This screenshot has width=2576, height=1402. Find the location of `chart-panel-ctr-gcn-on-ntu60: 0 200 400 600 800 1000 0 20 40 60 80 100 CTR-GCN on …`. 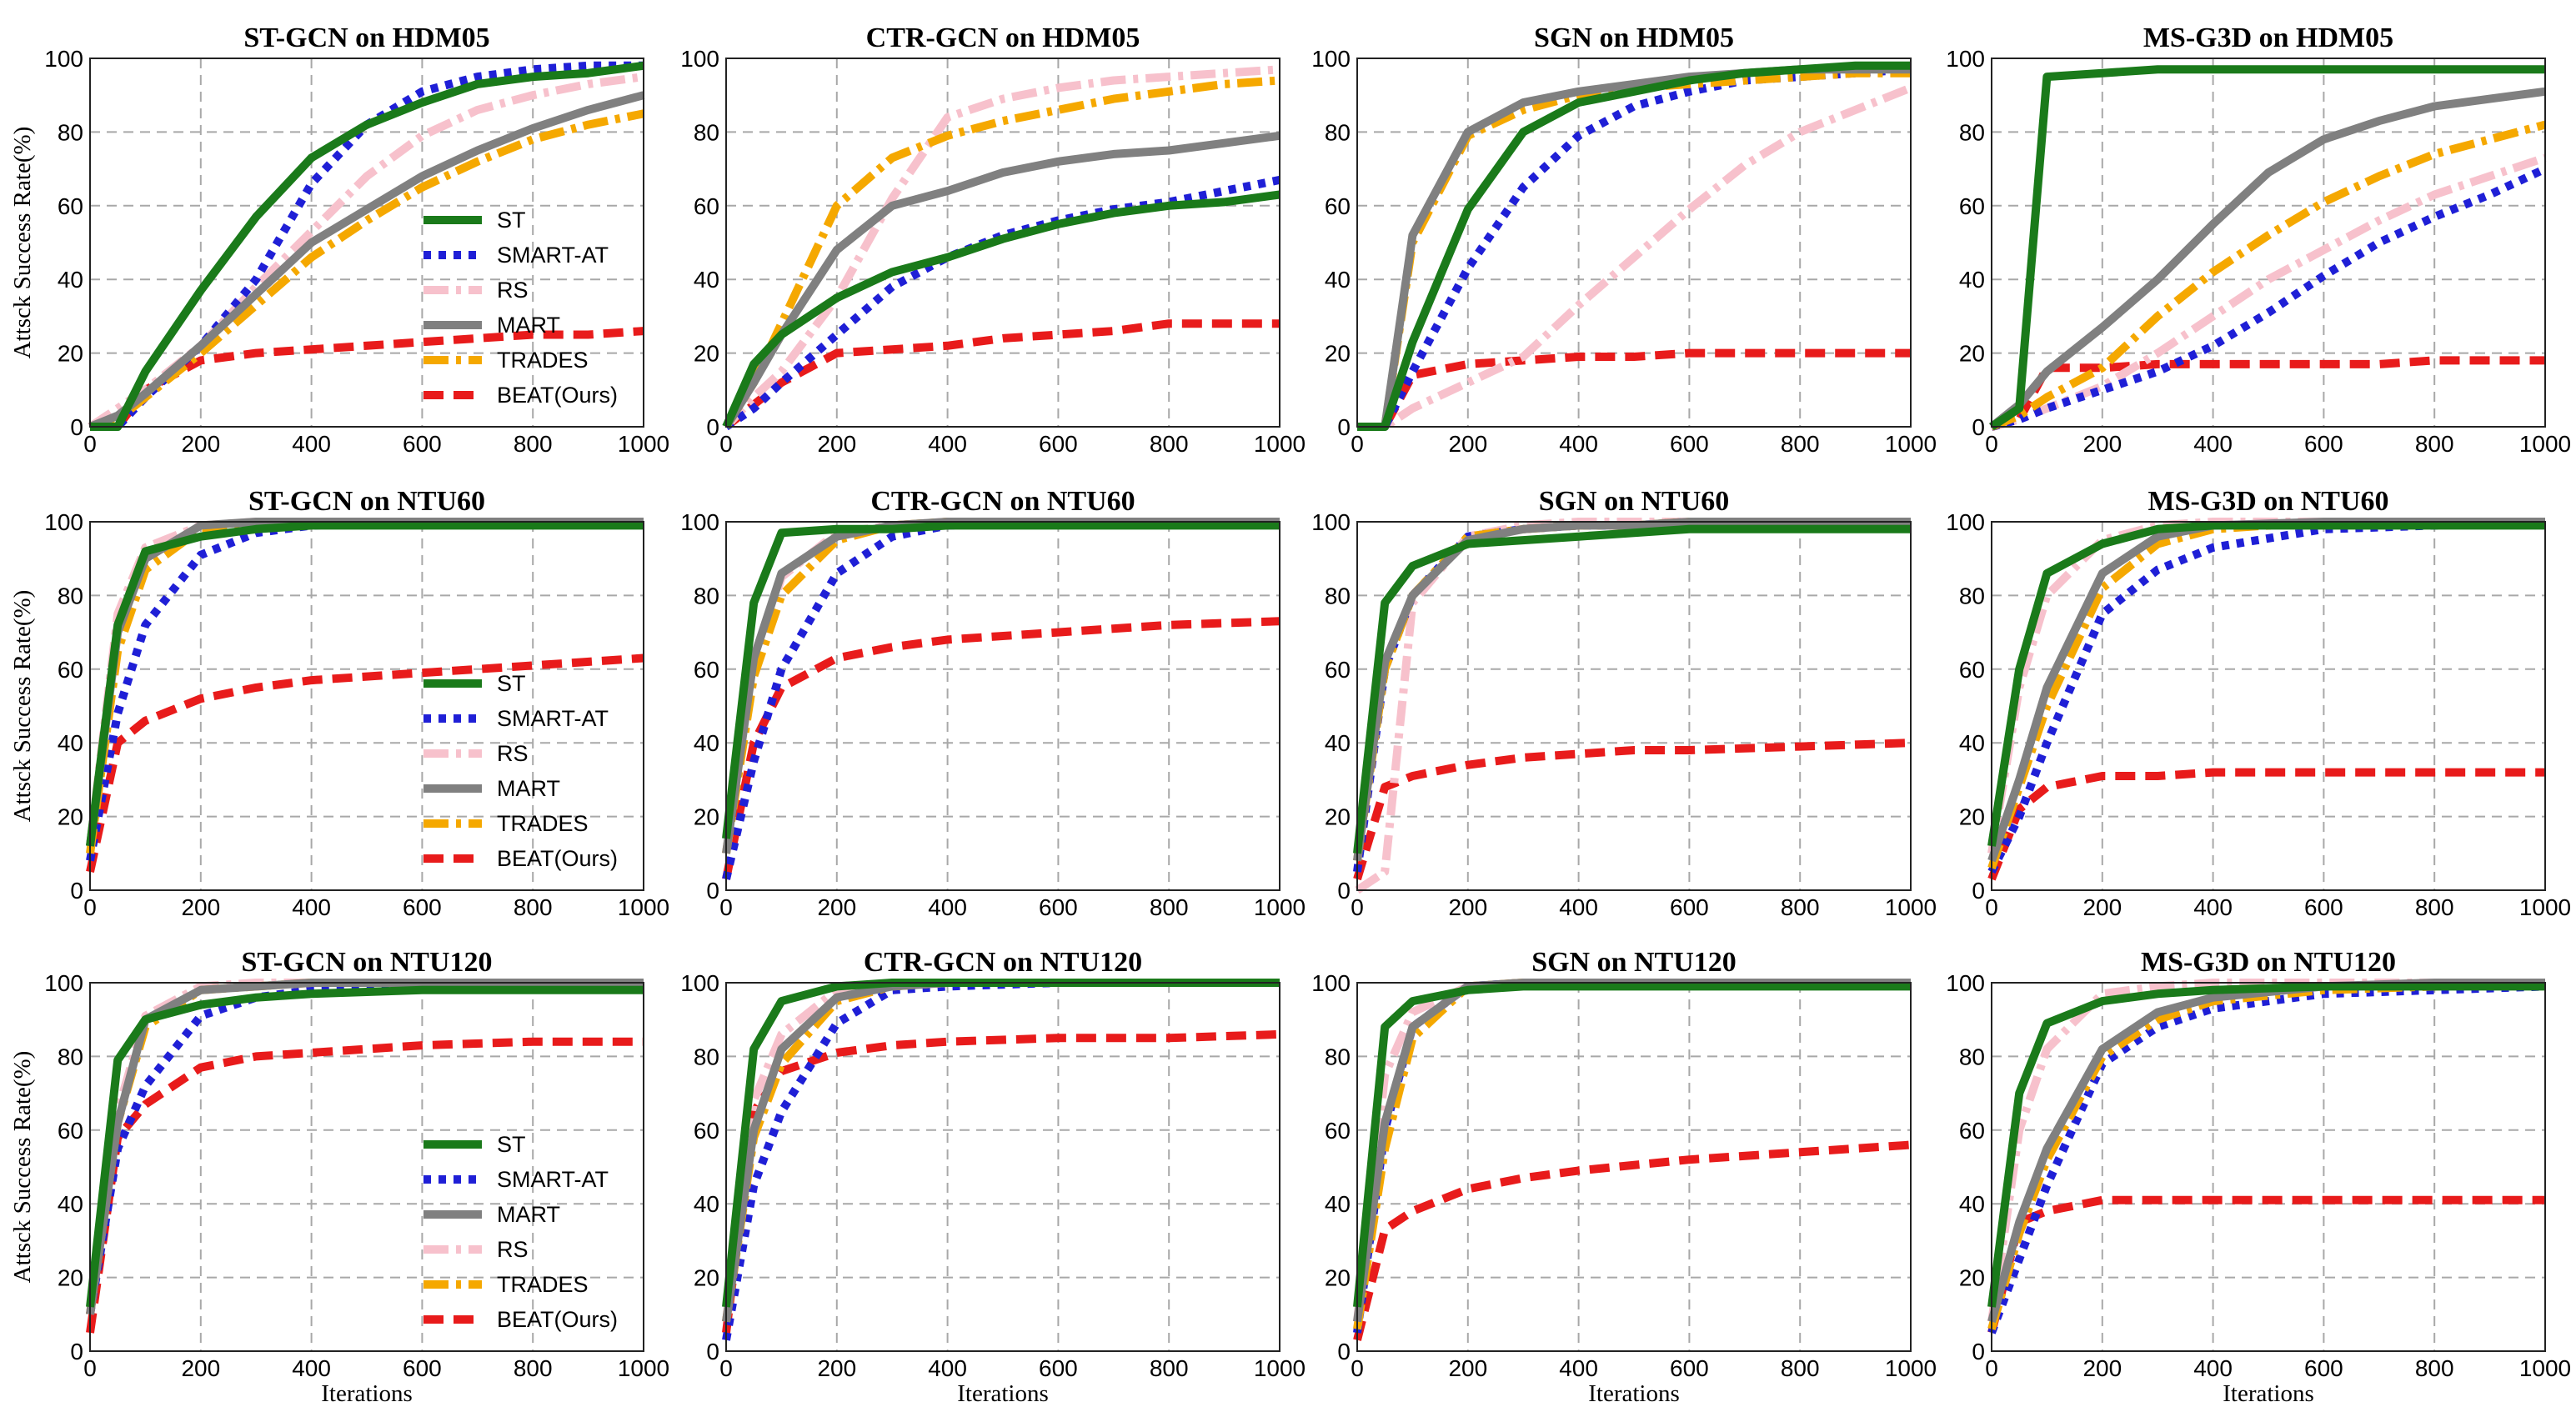

chart-panel-ctr-gcn-on-ntu60: 0 200 400 600 800 1000 0 20 40 60 80 100 CTR-GCN on … is located at coordinates (993, 703).